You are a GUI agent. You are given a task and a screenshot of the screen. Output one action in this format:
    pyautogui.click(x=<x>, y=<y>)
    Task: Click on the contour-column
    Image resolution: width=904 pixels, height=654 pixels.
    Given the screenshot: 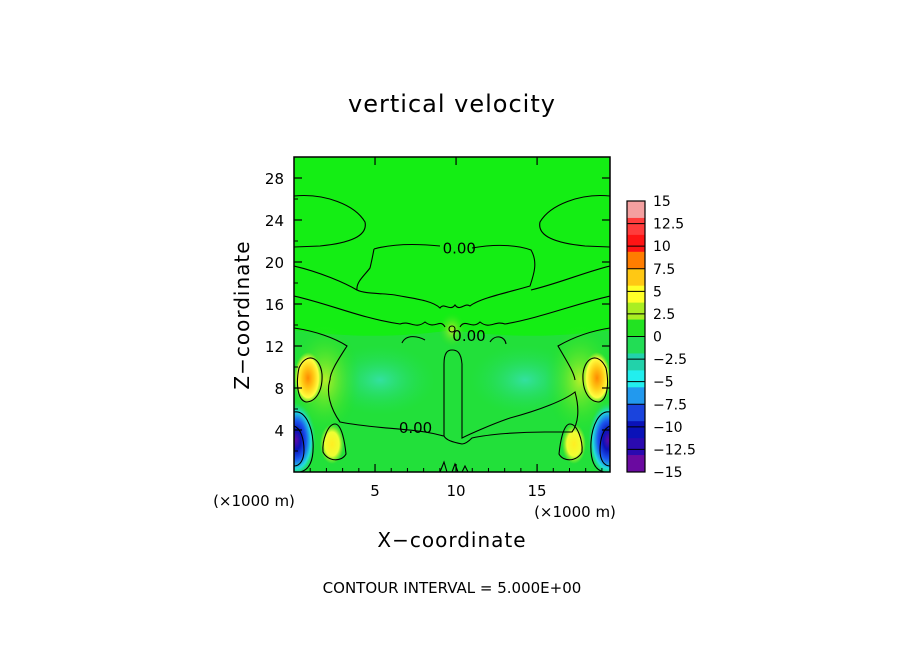 What is the action you would take?
    pyautogui.click(x=511, y=397)
    